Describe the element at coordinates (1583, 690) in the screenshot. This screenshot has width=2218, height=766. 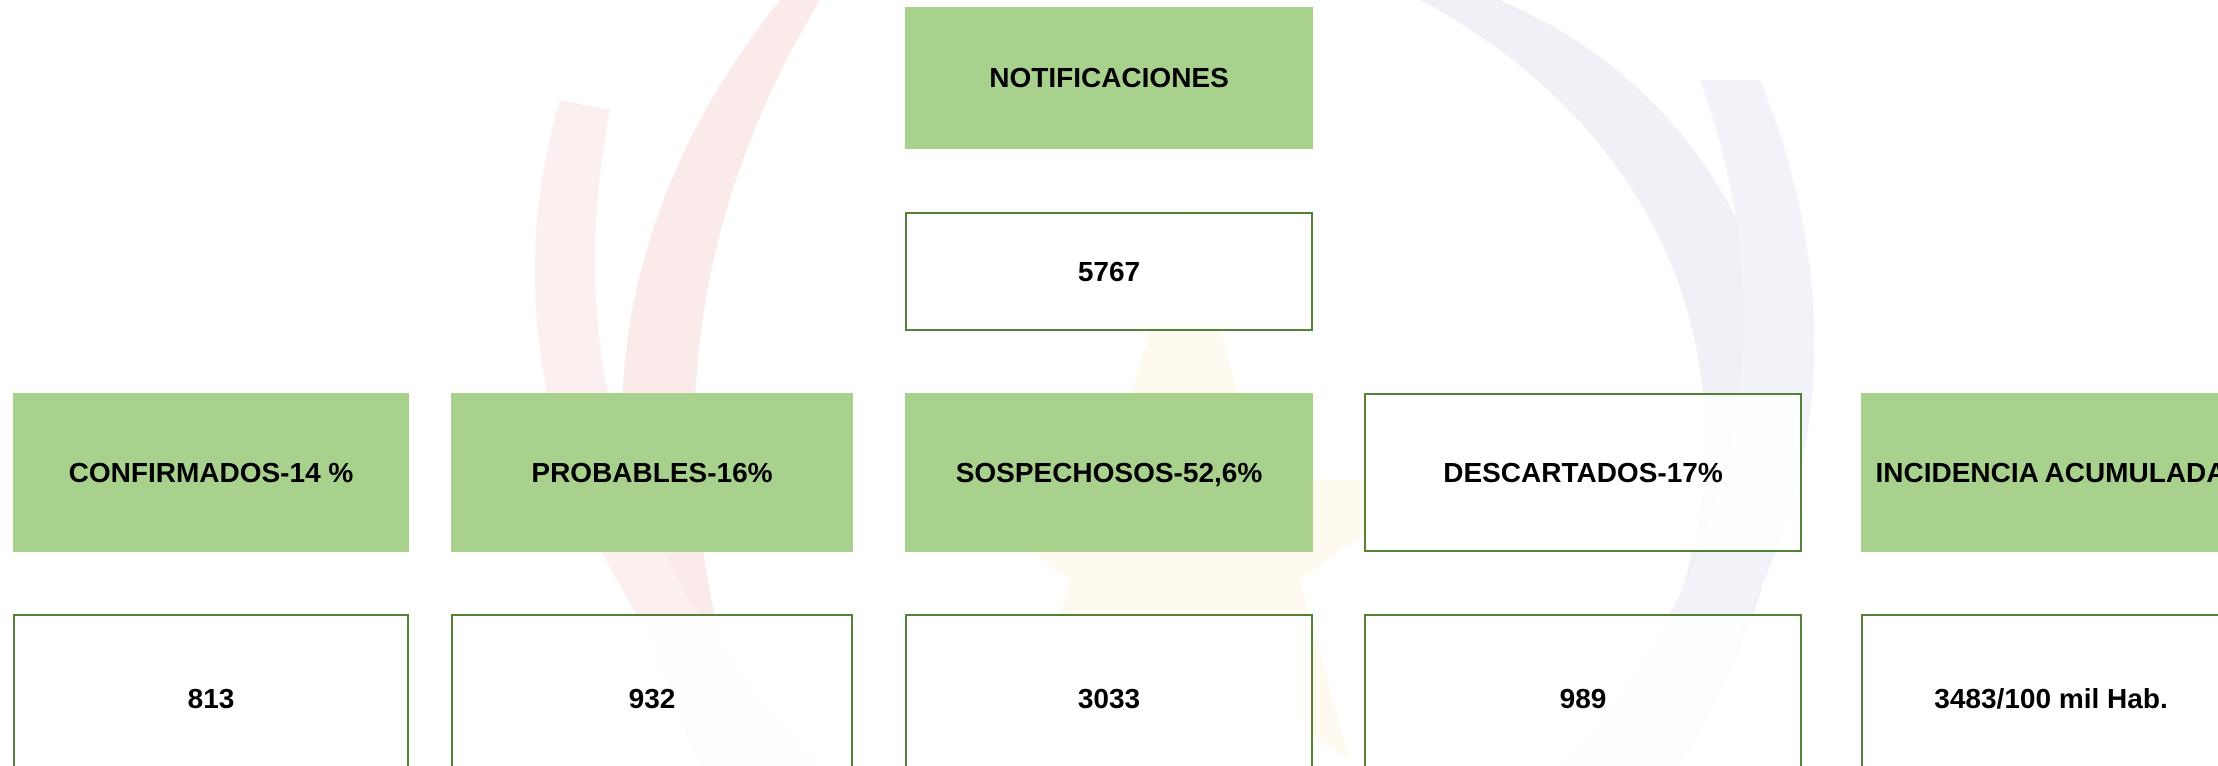
I see `group-value: 989` at that location.